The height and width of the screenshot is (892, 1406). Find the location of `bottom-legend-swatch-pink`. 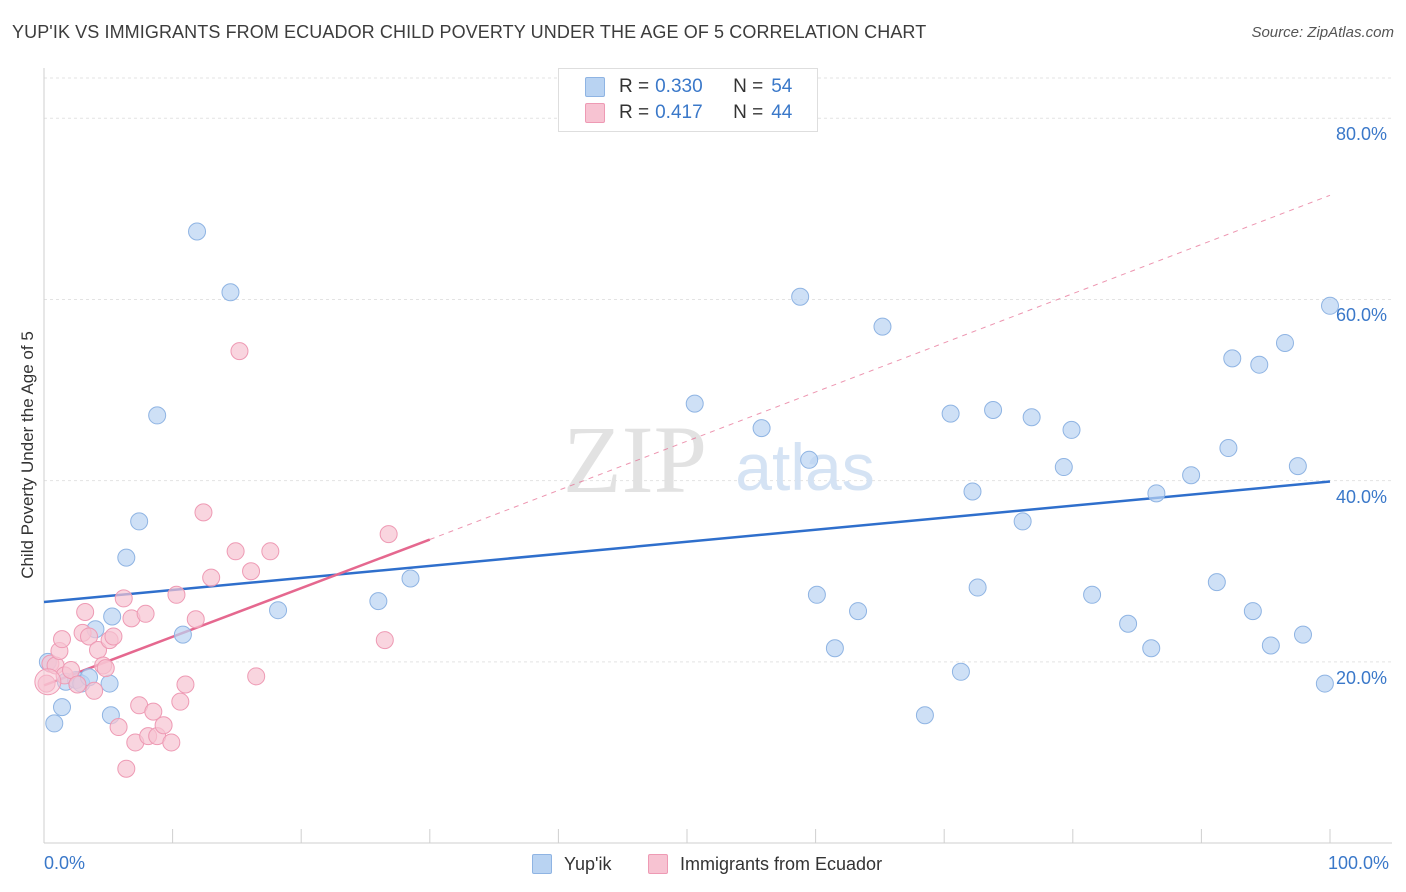

bottom-legend-swatch-pink is located at coordinates (658, 864).